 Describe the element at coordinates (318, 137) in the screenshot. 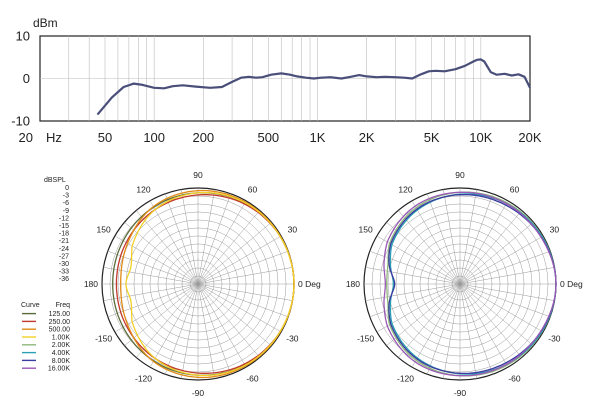

I see `frequency-x-tick-label: 1K` at that location.